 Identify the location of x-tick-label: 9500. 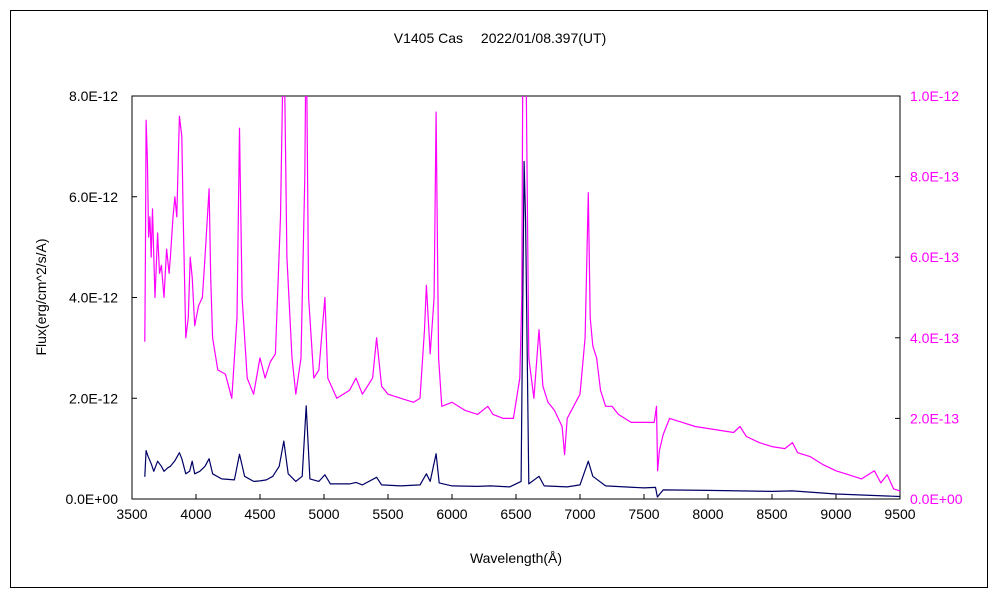
(899, 514).